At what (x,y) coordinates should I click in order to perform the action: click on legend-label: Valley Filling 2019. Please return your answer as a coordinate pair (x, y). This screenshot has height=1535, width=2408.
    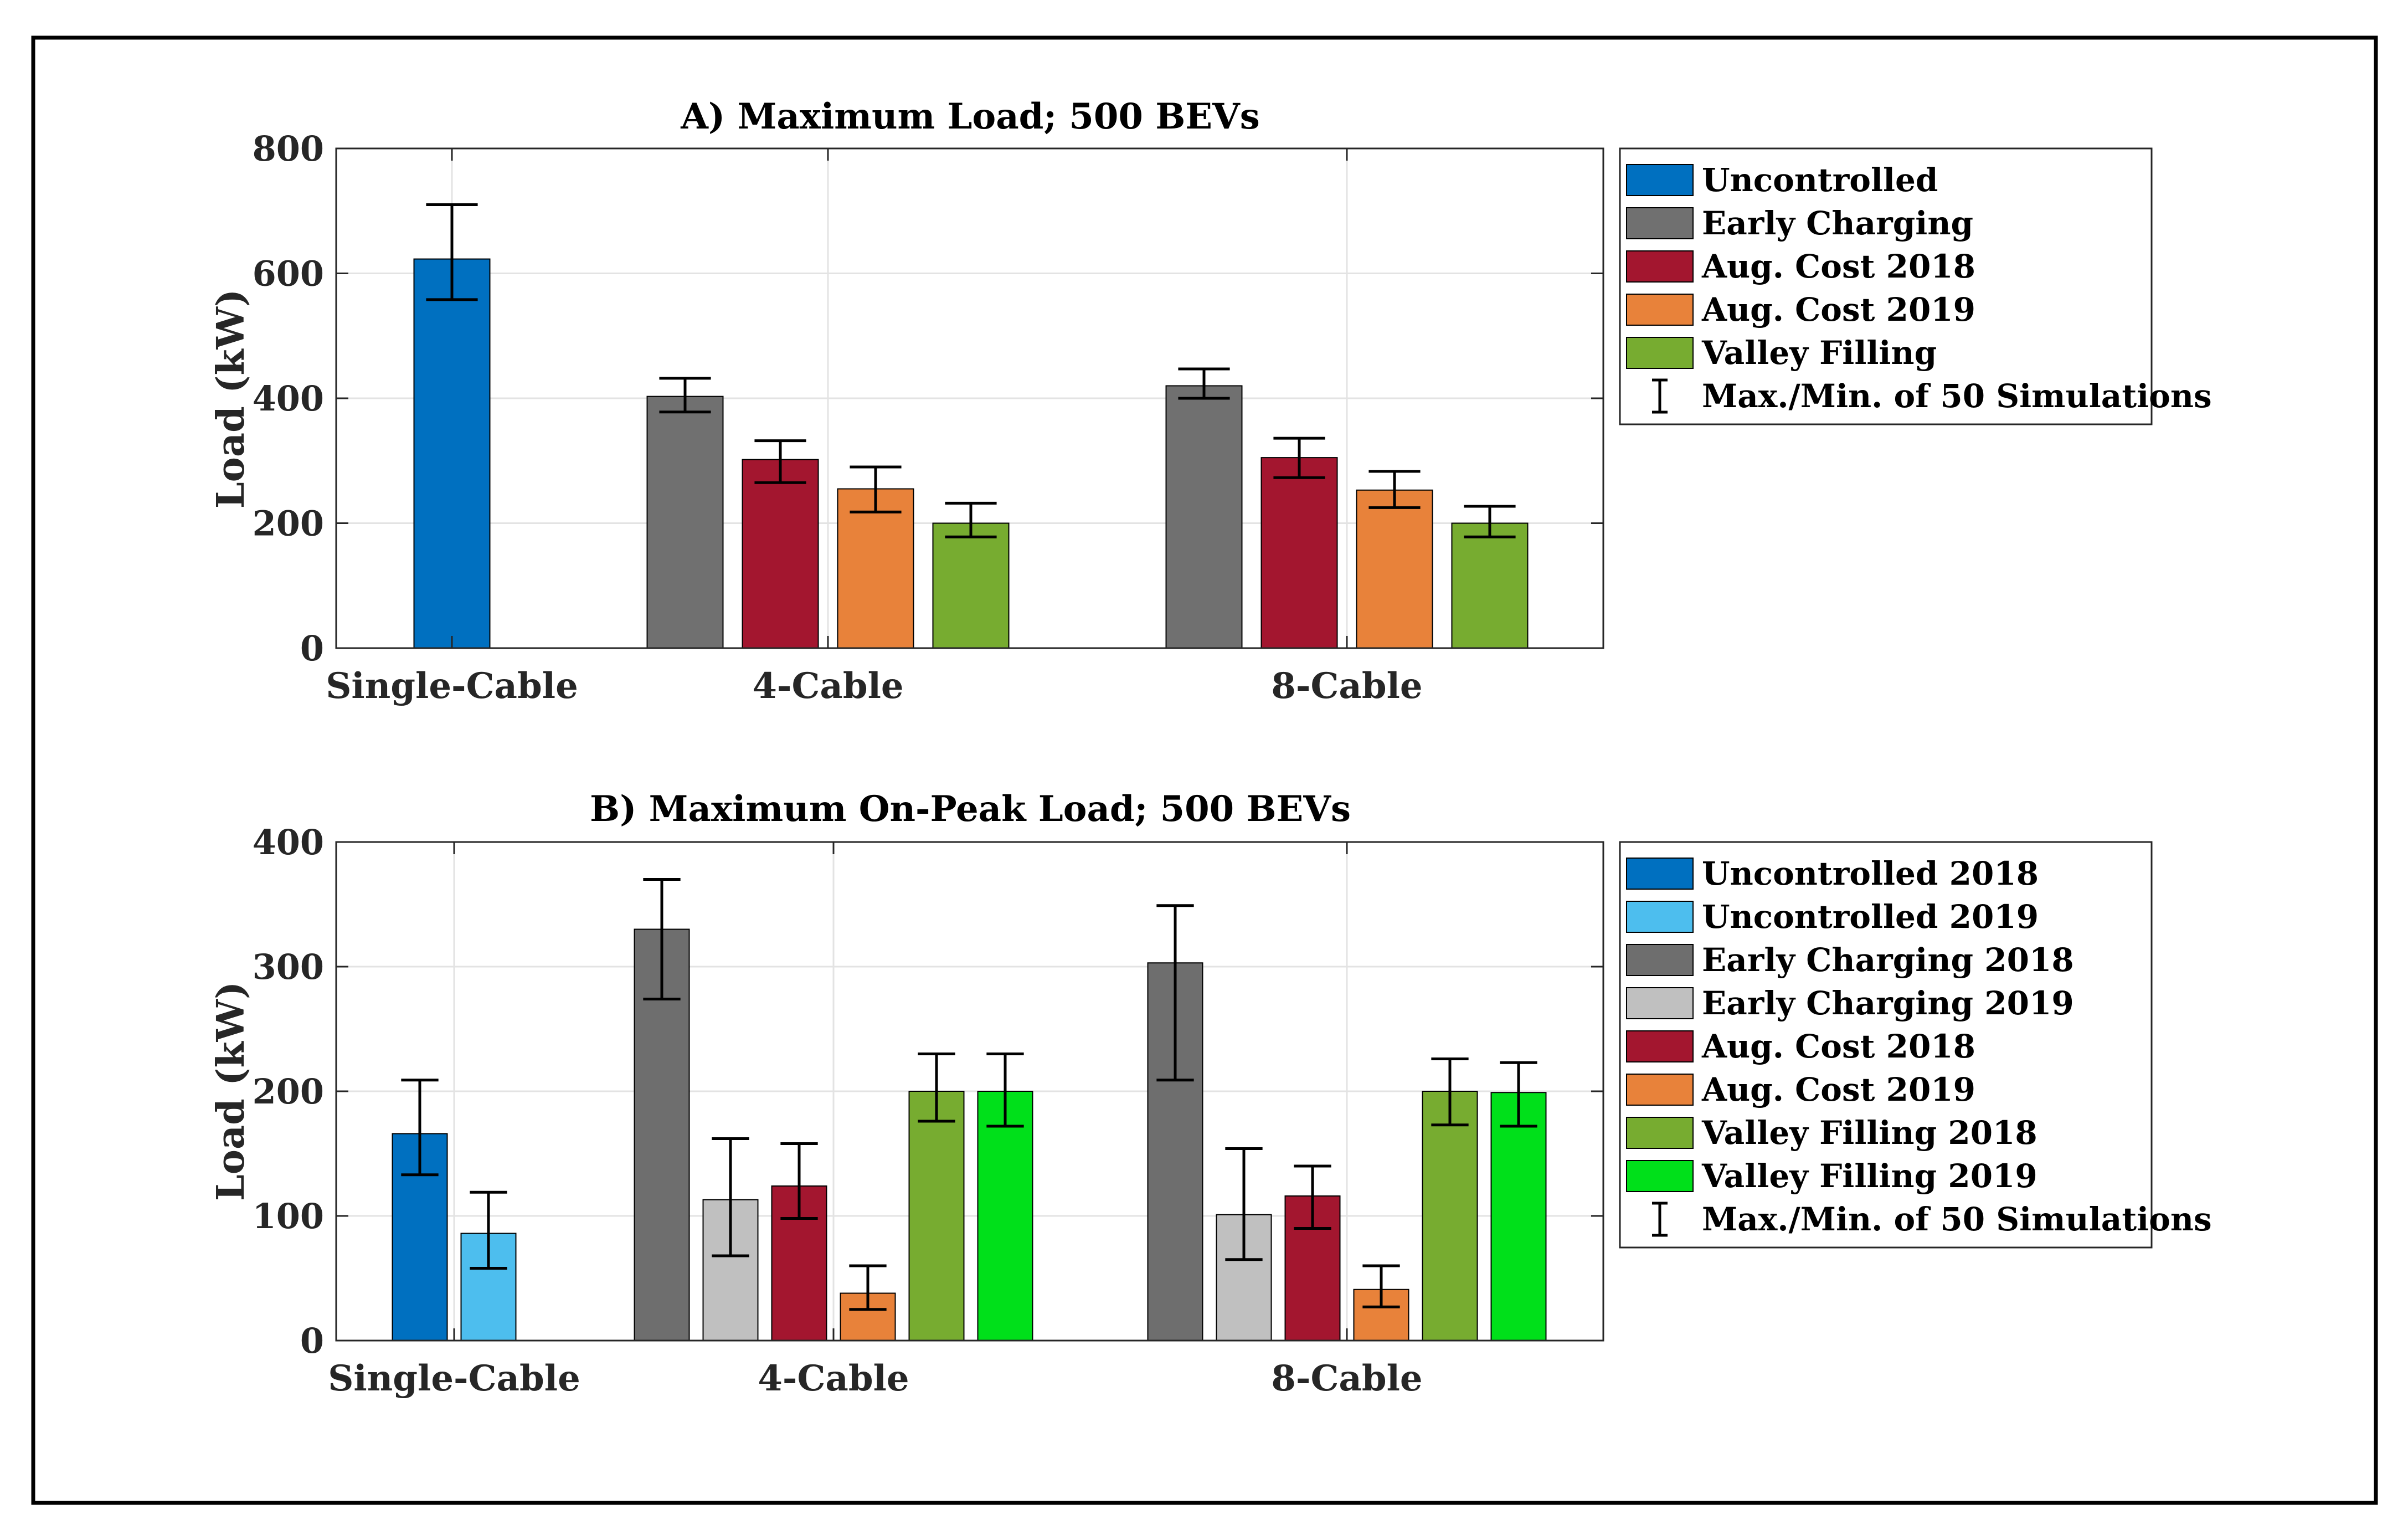
    Looking at the image, I should click on (1869, 1176).